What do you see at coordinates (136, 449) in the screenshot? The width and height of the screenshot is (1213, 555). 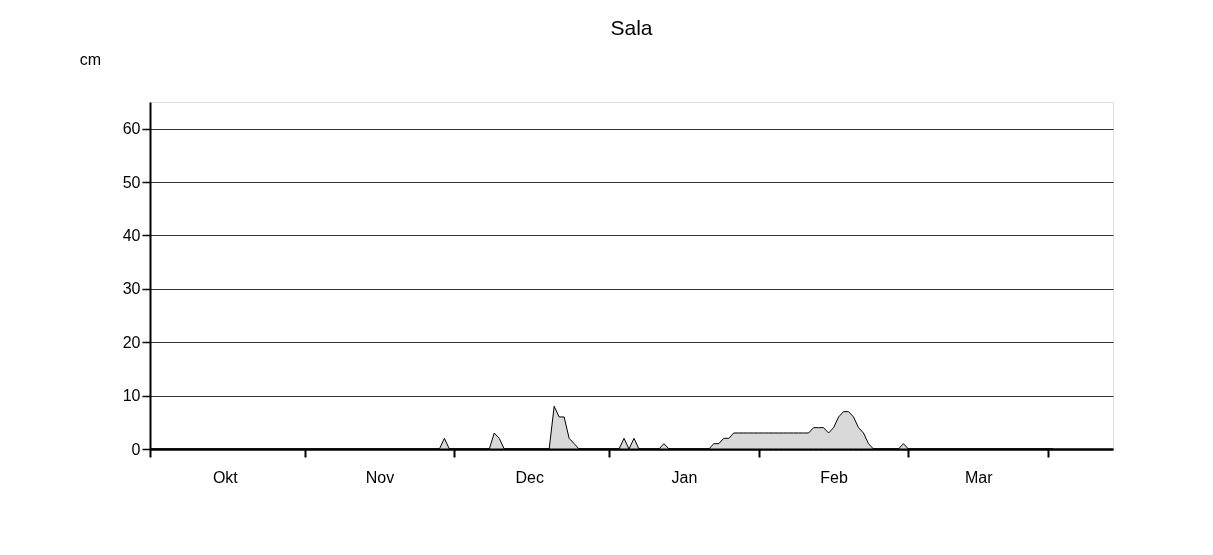 I see `y-tick-label: 0` at bounding box center [136, 449].